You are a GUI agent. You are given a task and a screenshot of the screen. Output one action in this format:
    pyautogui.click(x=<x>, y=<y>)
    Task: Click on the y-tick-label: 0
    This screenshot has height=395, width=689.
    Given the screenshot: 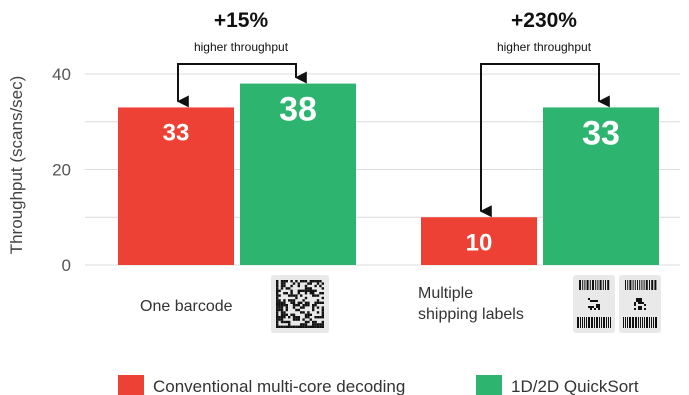 What is the action you would take?
    pyautogui.click(x=66, y=265)
    